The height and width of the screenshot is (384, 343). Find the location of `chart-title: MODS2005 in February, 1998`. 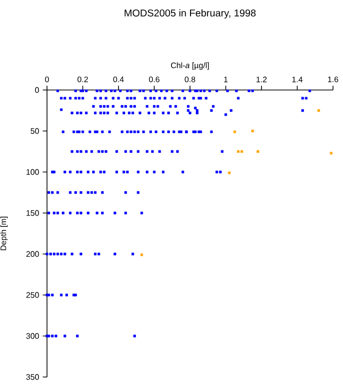

chart-title: MODS2005 in February, 1998 is located at coordinates (190, 13).